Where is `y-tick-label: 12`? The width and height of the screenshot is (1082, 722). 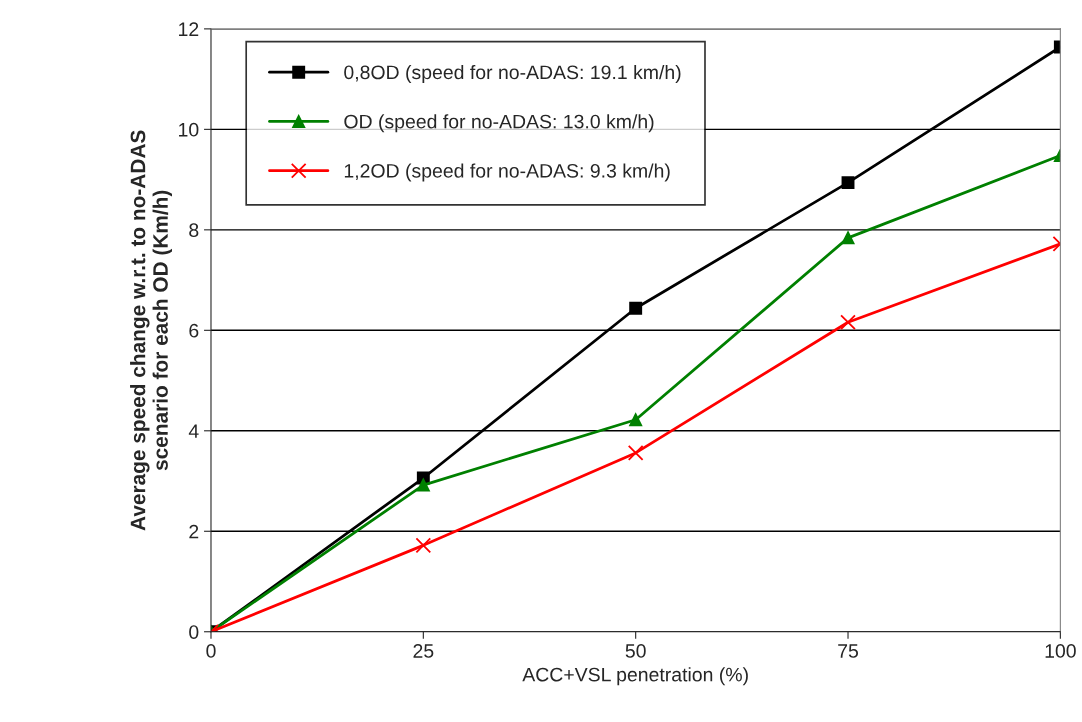
y-tick-label: 12 is located at coordinates (189, 29).